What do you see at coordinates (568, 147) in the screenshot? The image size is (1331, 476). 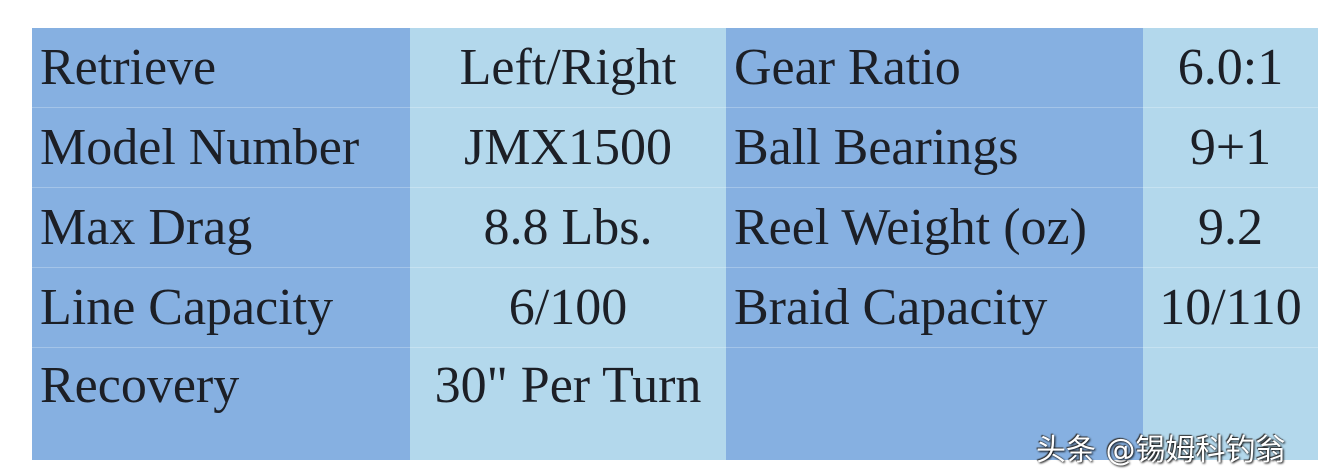 I see `spec-value: JMX1500` at bounding box center [568, 147].